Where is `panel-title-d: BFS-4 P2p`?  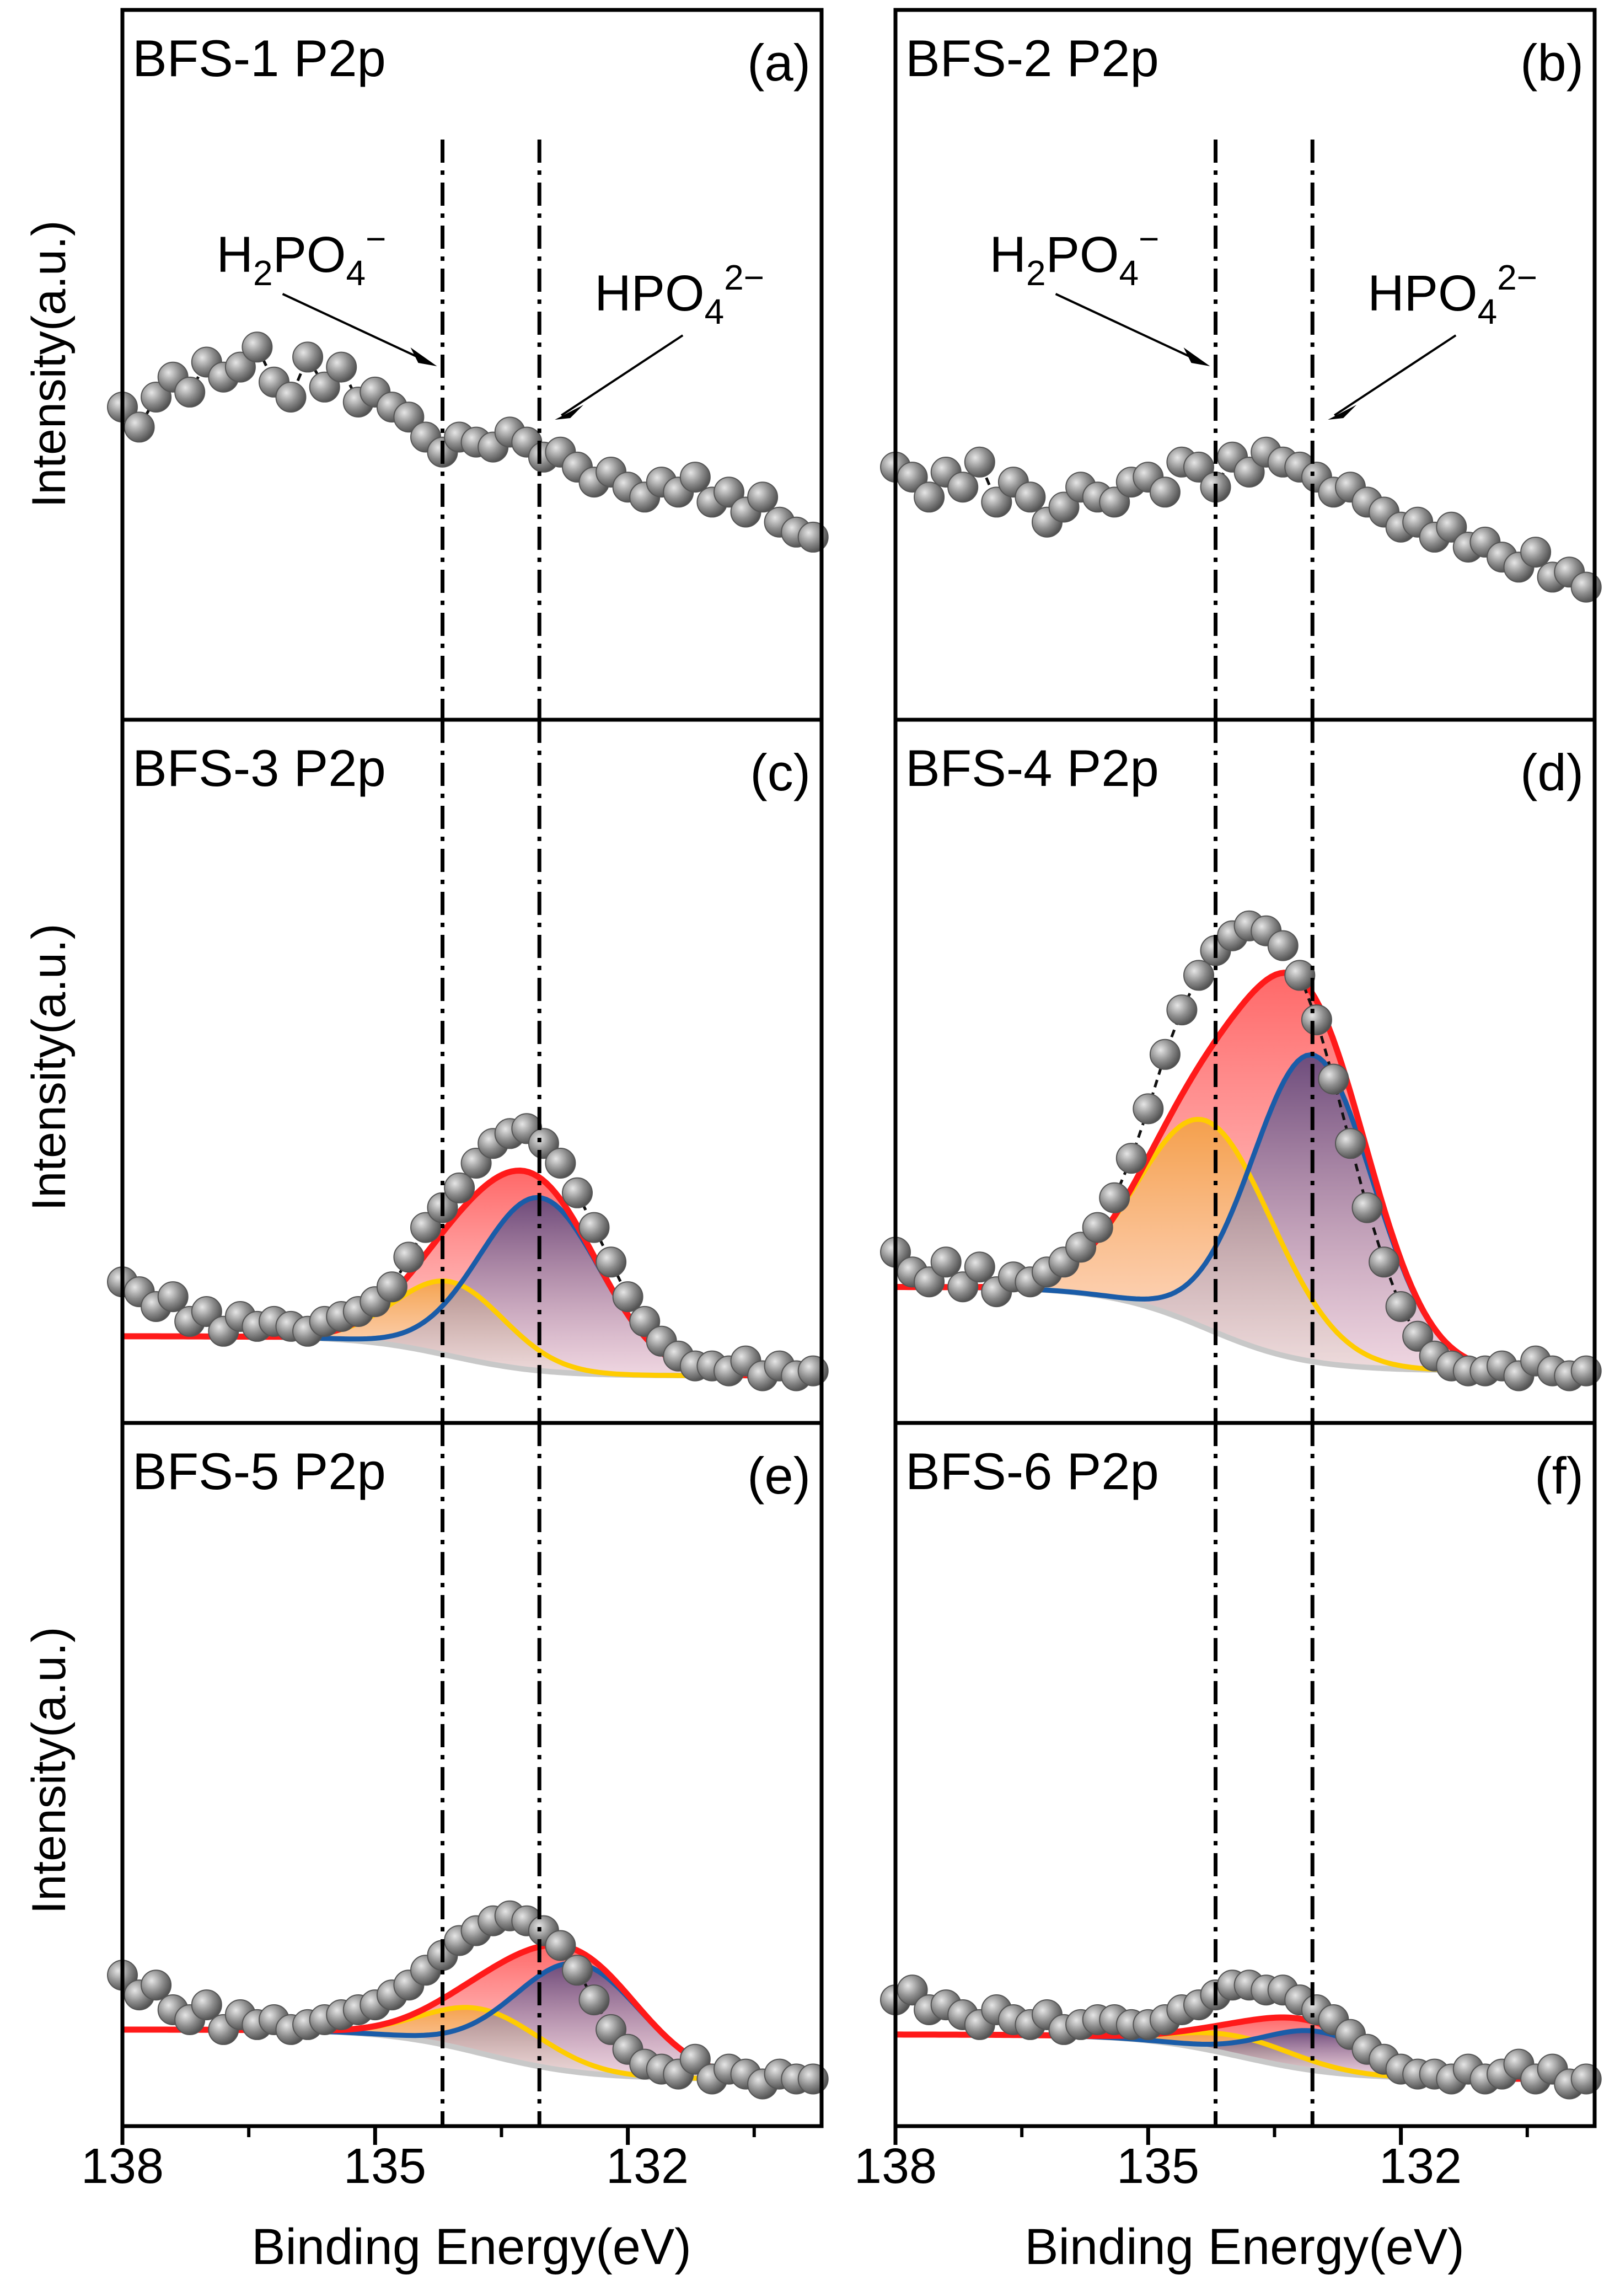 panel-title-d: BFS-4 P2p is located at coordinates (1032, 768).